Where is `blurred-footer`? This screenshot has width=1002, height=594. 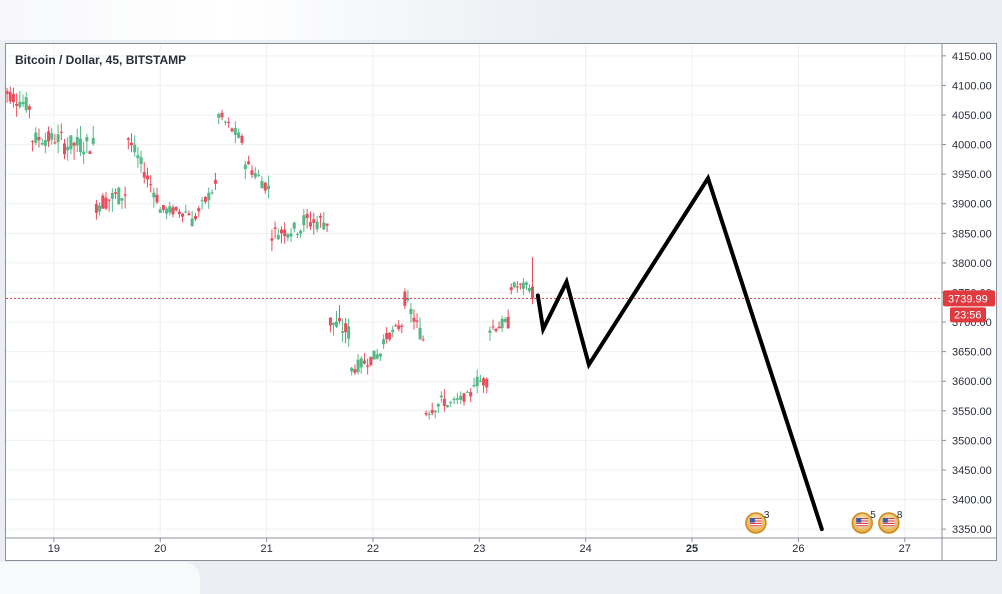
blurred-footer is located at coordinates (100, 578).